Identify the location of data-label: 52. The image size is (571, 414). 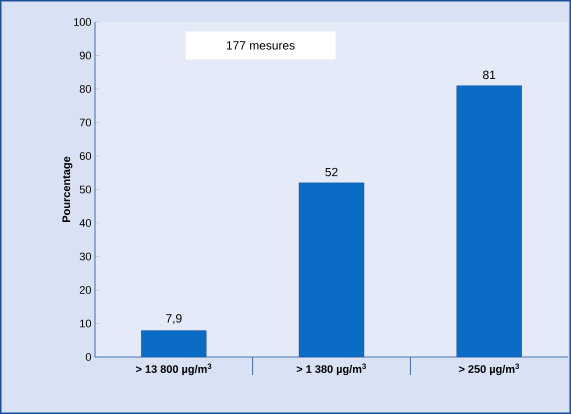
(331, 172).